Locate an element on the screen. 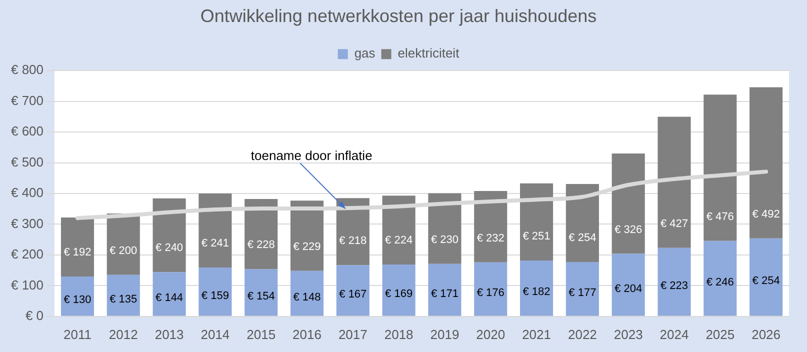 Image resolution: width=807 pixels, height=352 pixels. data-label: € 251 is located at coordinates (536, 236).